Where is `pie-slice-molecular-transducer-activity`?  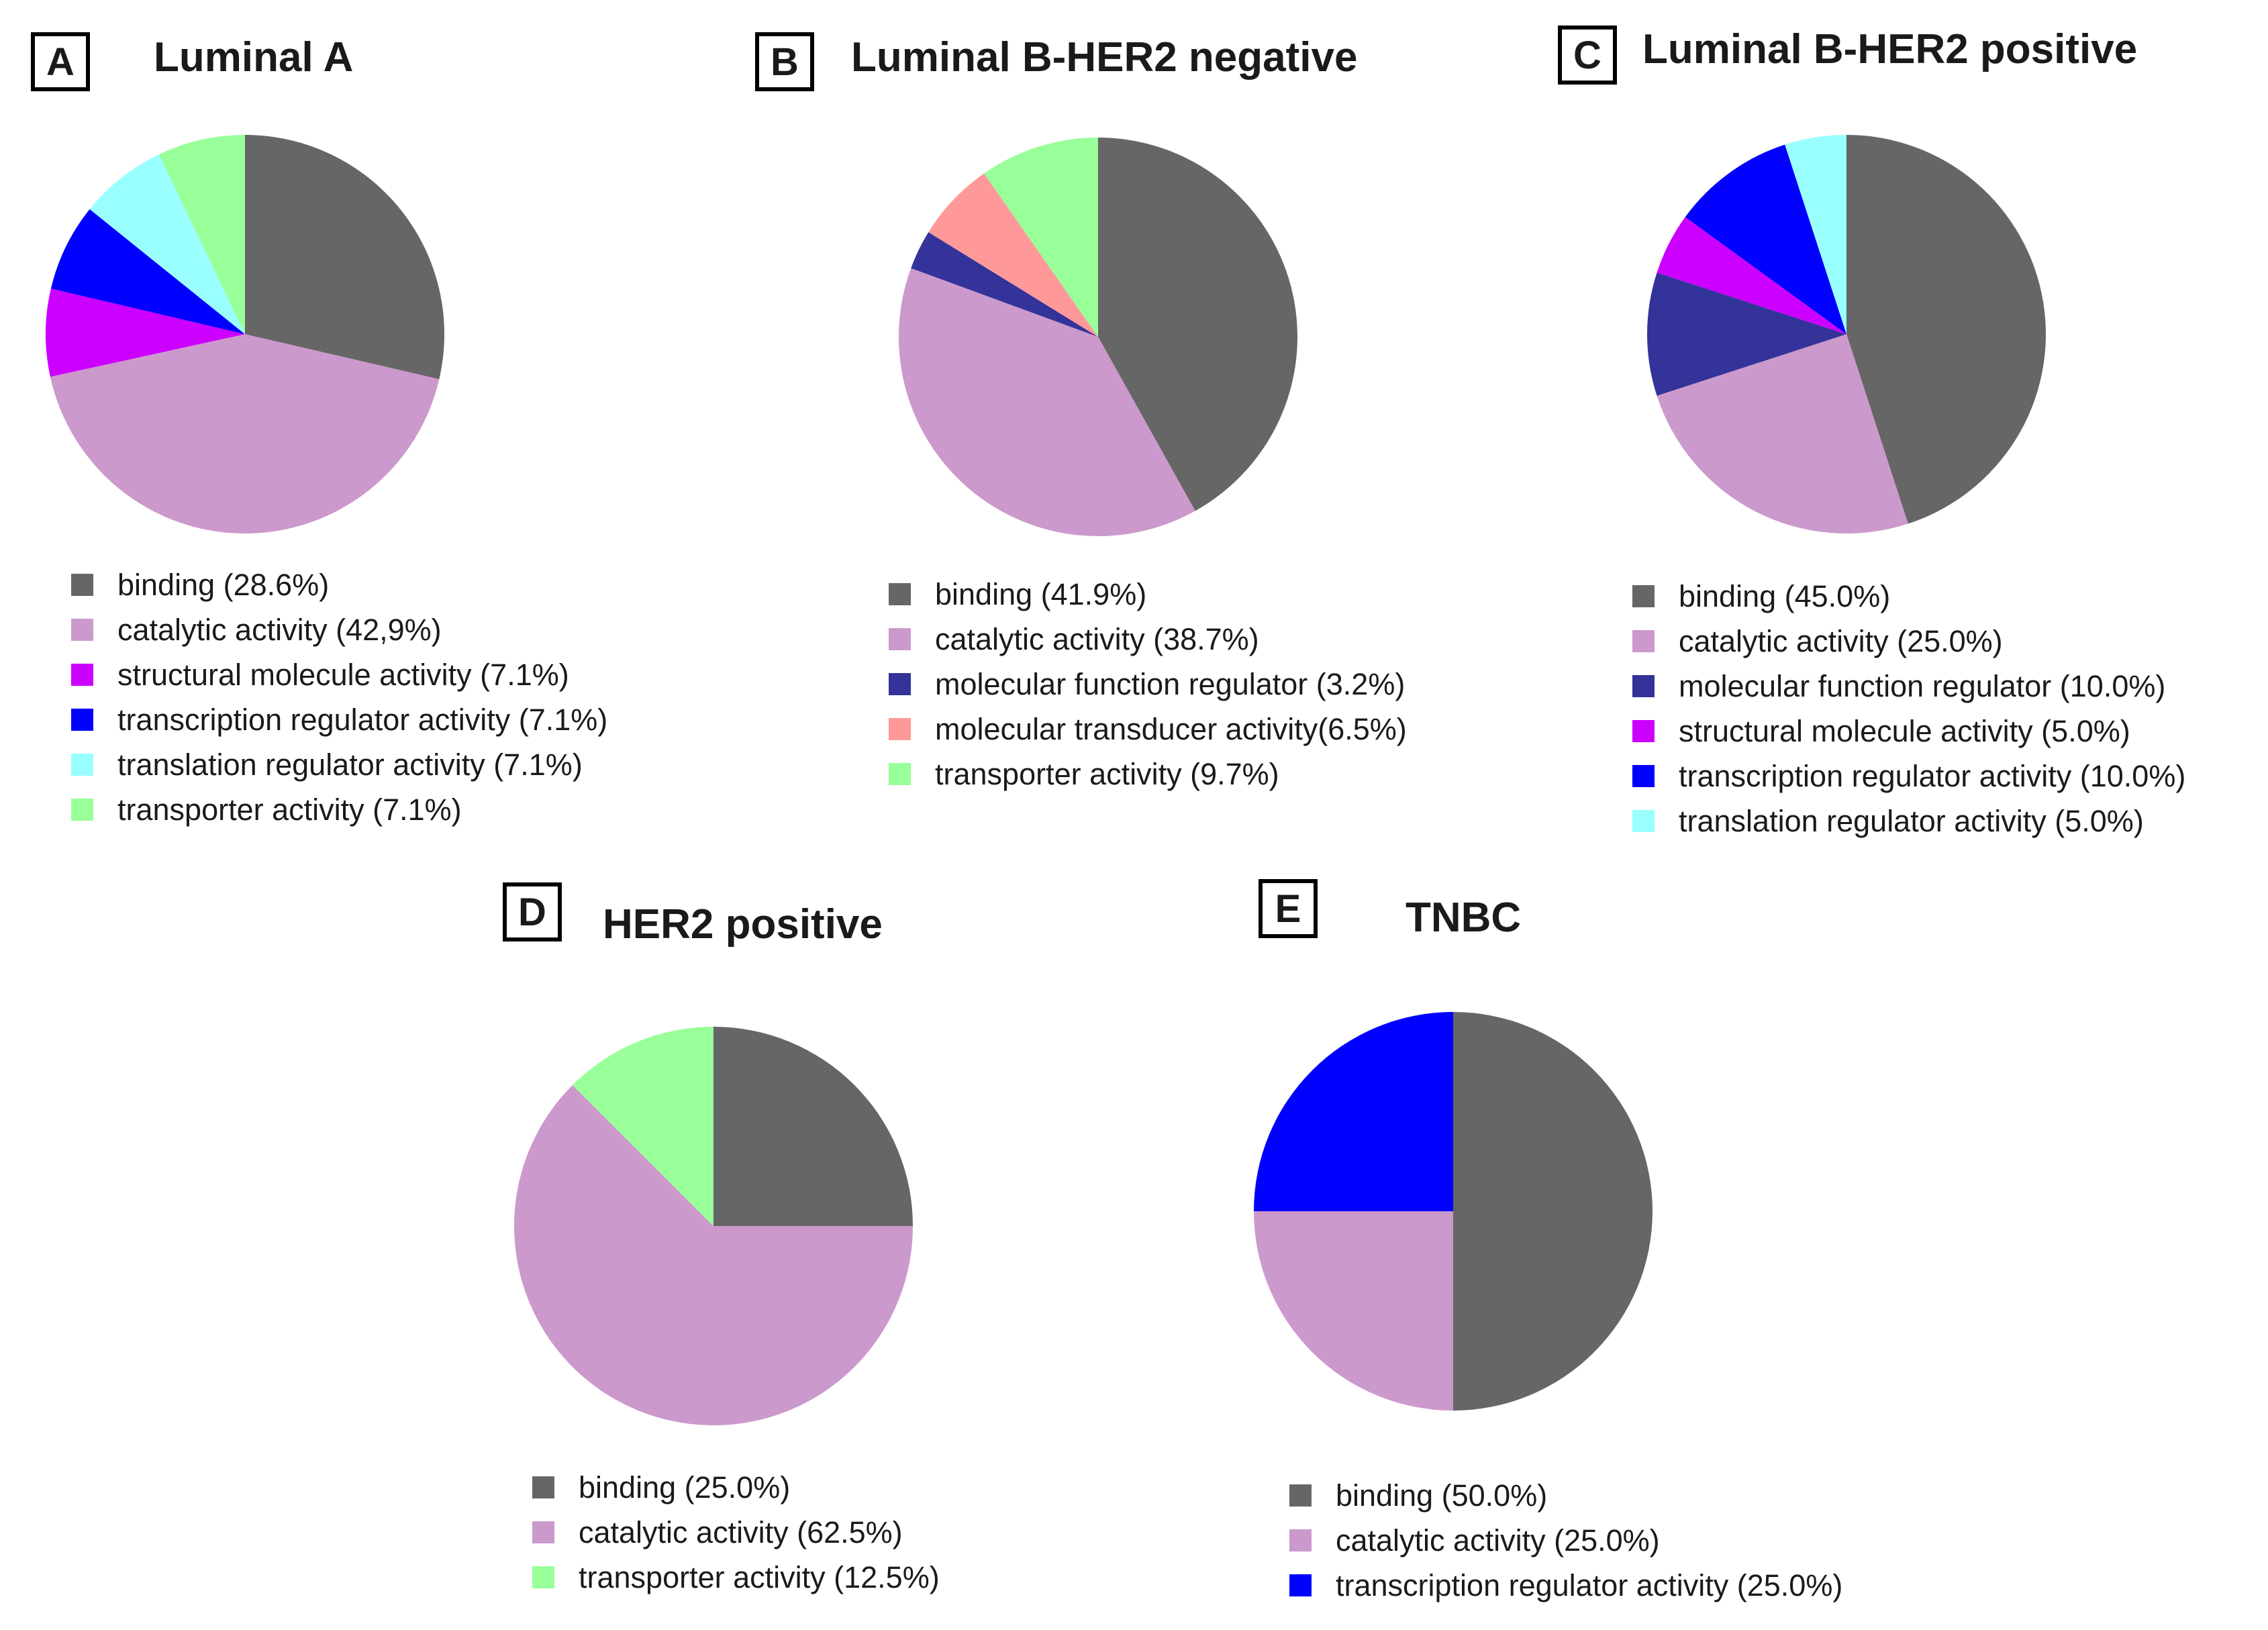
pie-slice-molecular-transducer-activity is located at coordinates (1013, 255).